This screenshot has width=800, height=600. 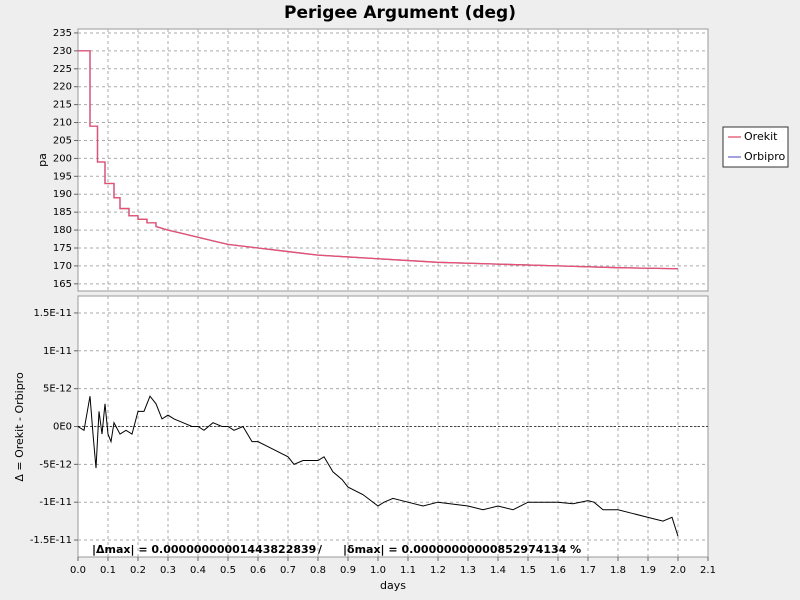 I want to click on x-tick-label: 1.7, so click(x=588, y=570).